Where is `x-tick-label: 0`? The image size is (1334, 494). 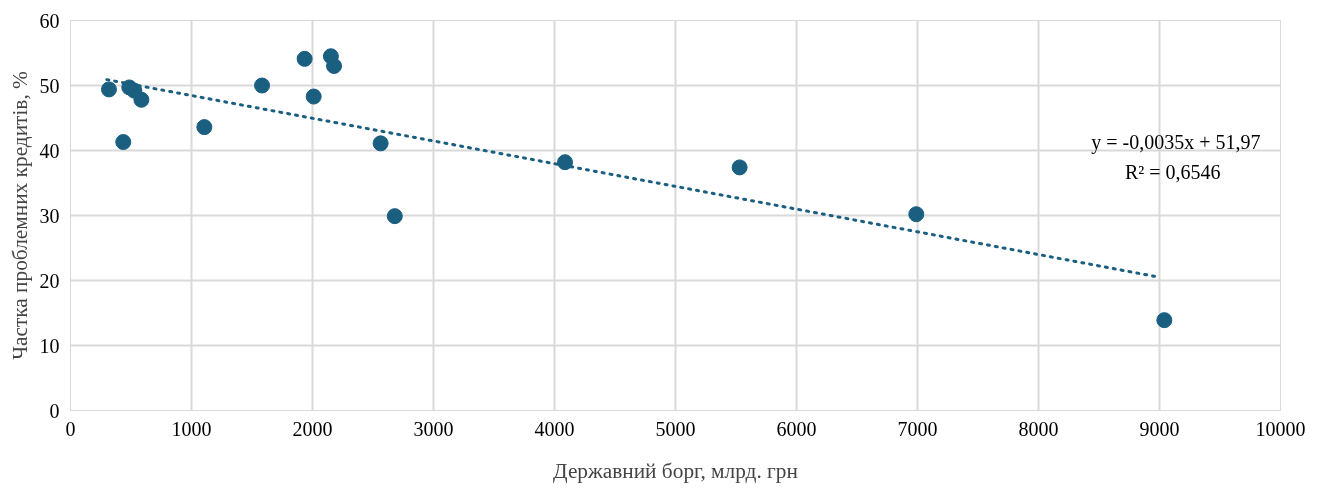 x-tick-label: 0 is located at coordinates (70, 428).